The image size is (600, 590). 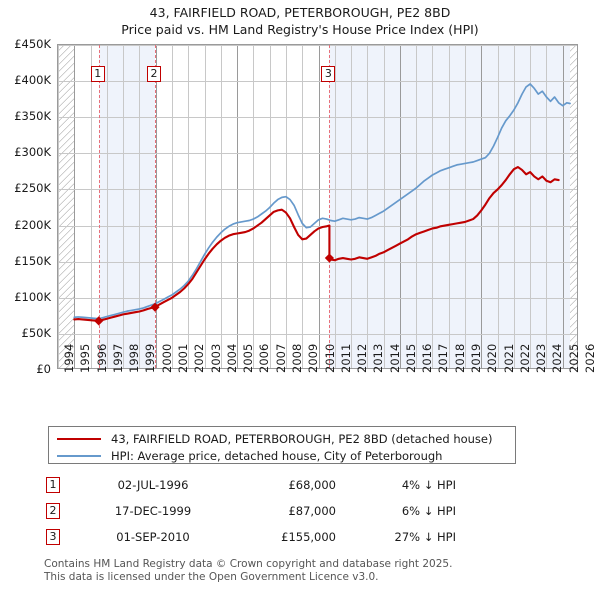 What do you see at coordinates (134, 358) in the screenshot?
I see `x-tick-label: 1998` at bounding box center [134, 358].